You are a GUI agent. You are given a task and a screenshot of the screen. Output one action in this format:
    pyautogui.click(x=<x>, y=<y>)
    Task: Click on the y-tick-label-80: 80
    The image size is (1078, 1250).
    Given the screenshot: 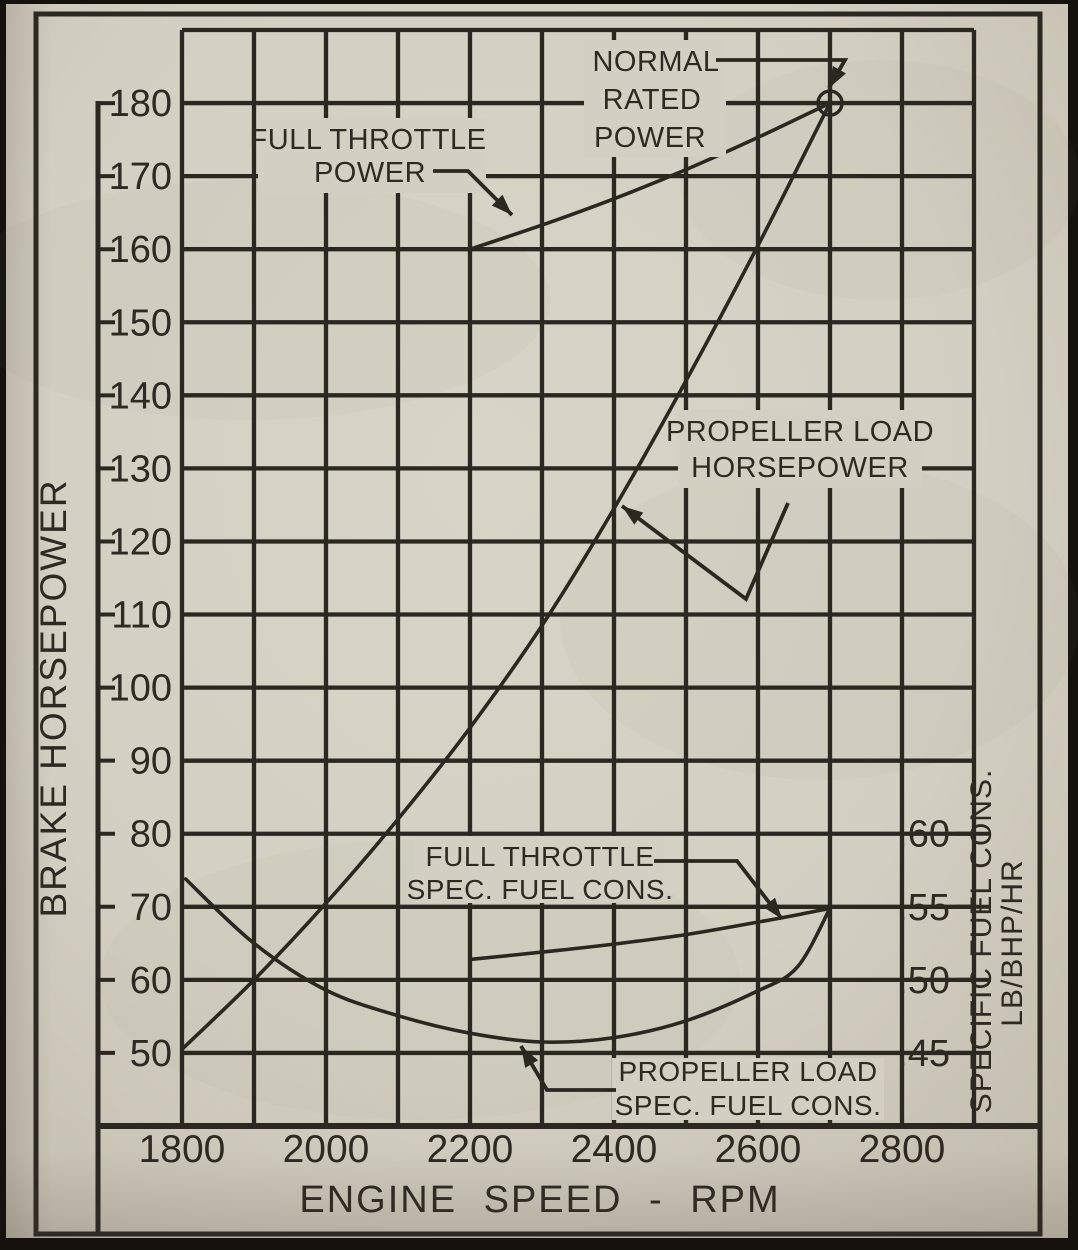 What is the action you would take?
    pyautogui.click(x=151, y=835)
    